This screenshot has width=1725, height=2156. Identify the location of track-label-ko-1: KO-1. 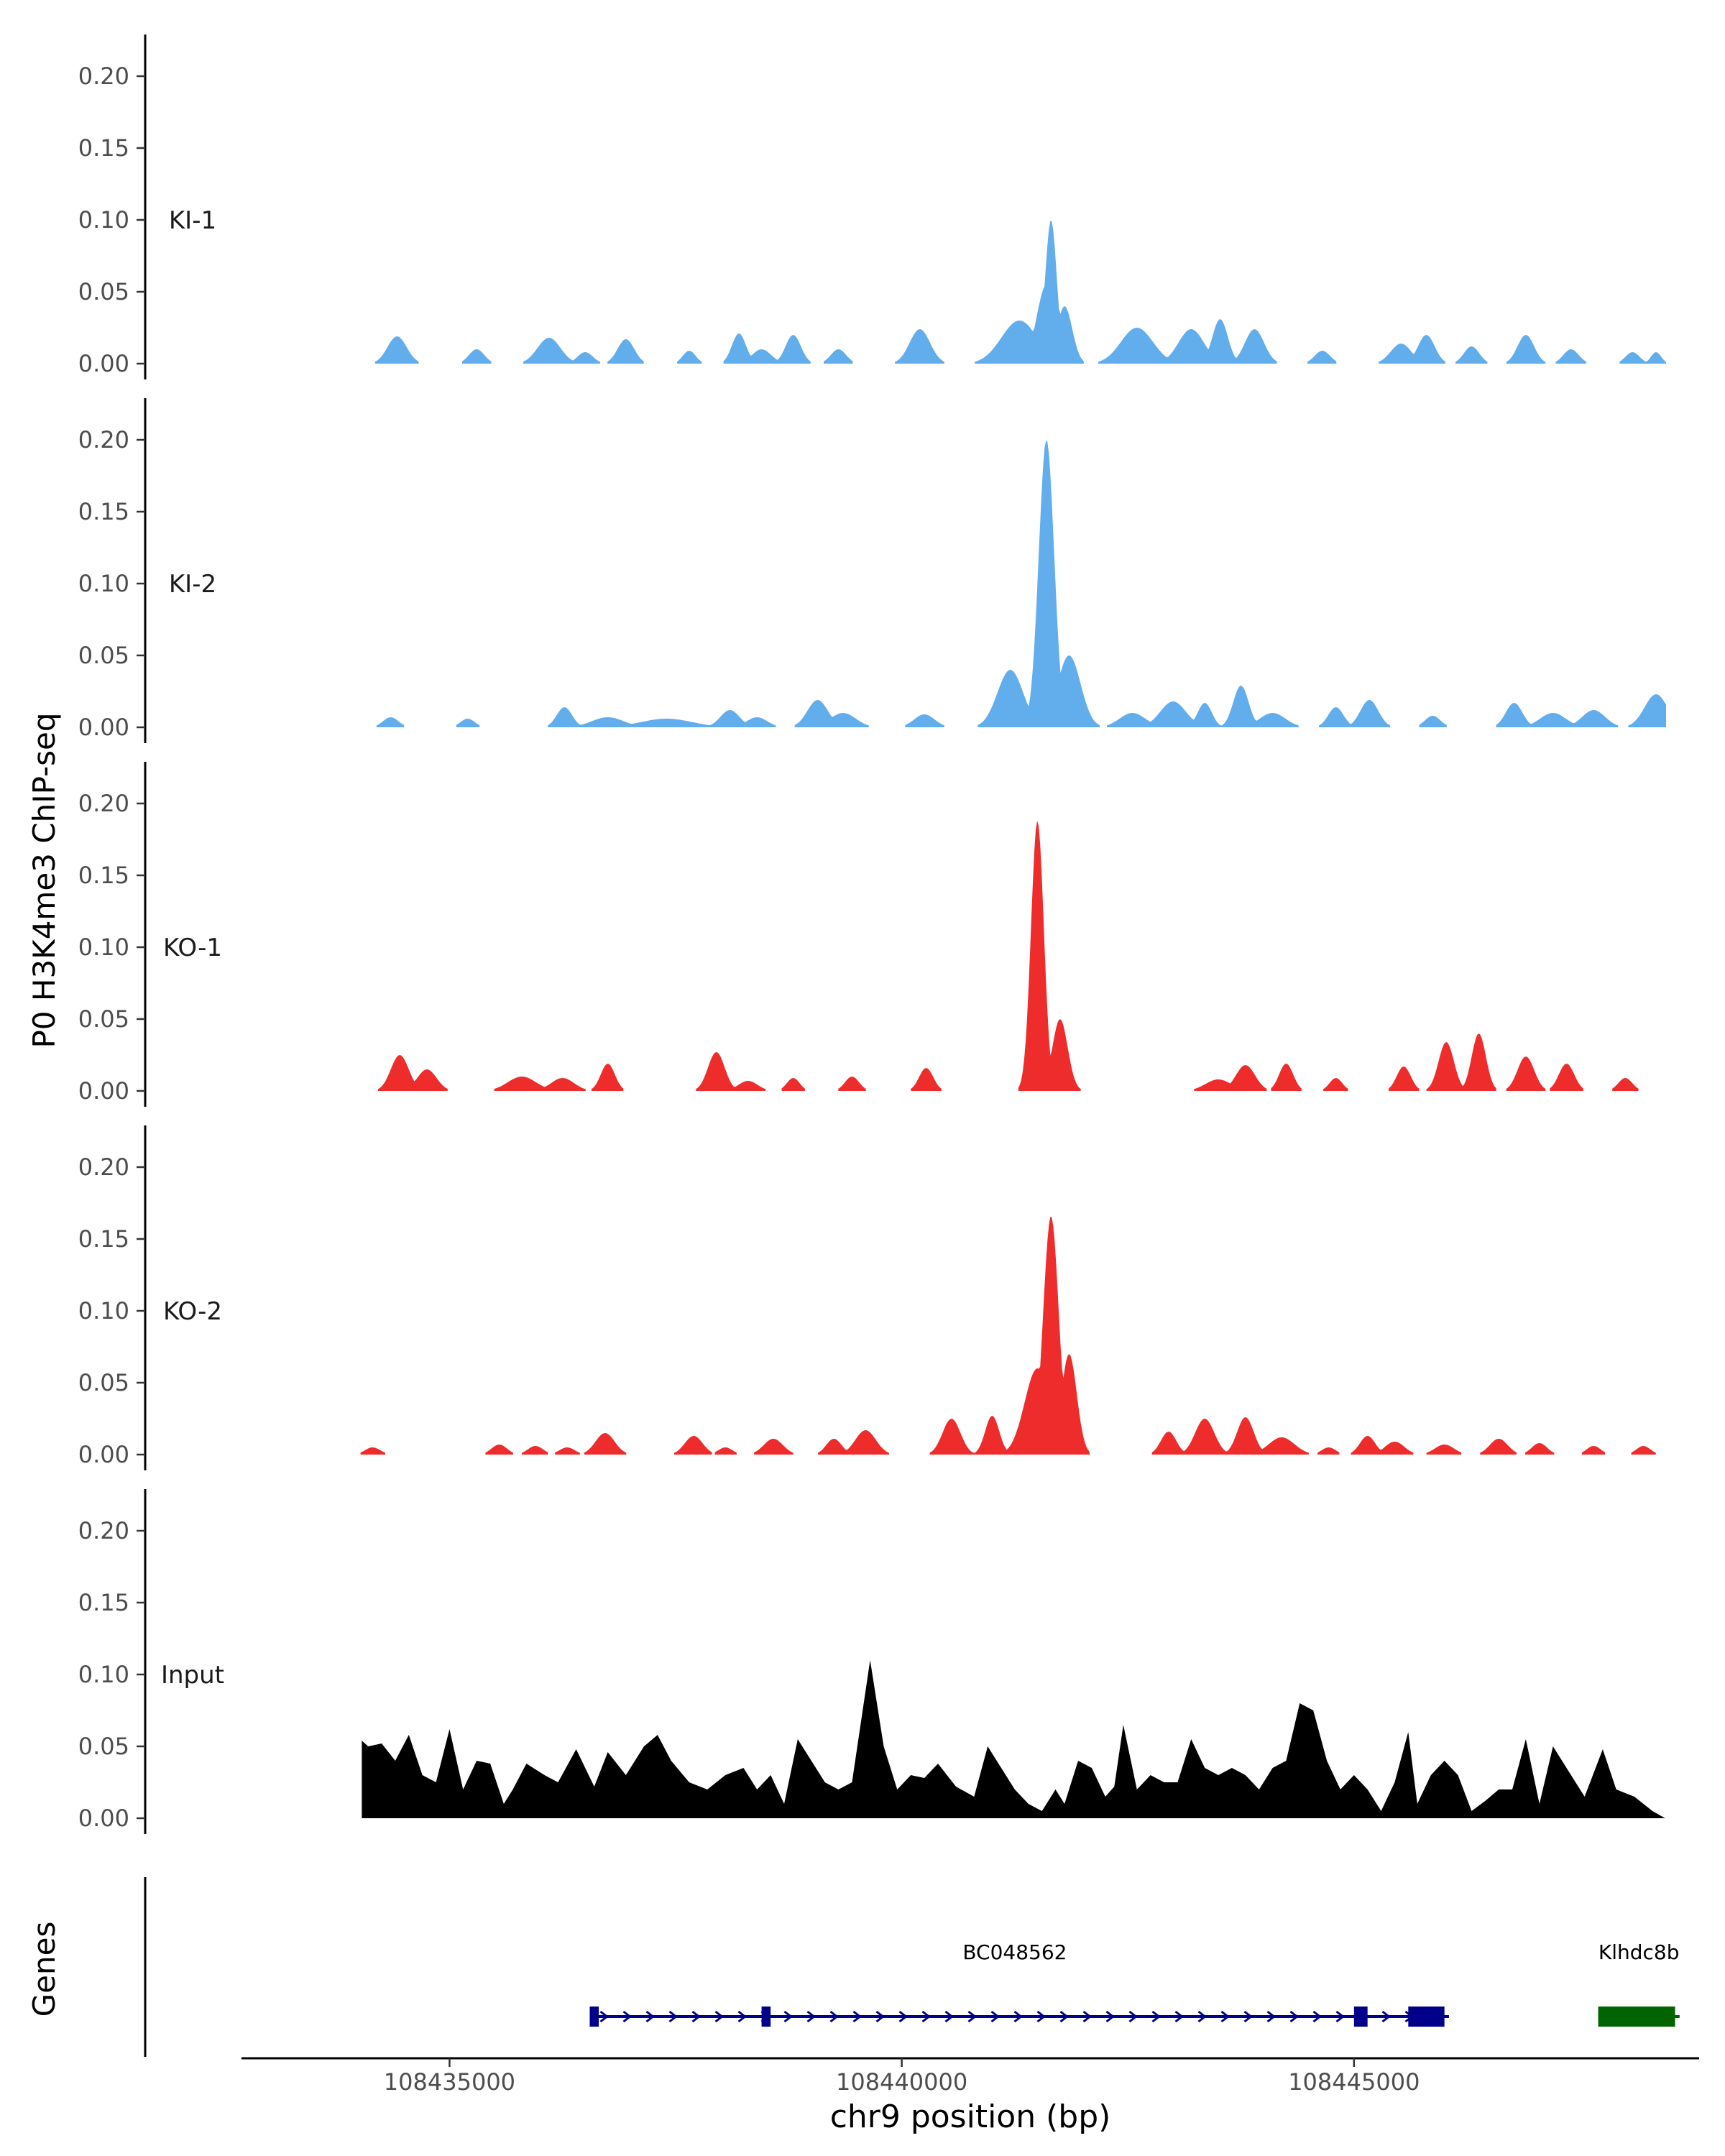
(192, 948).